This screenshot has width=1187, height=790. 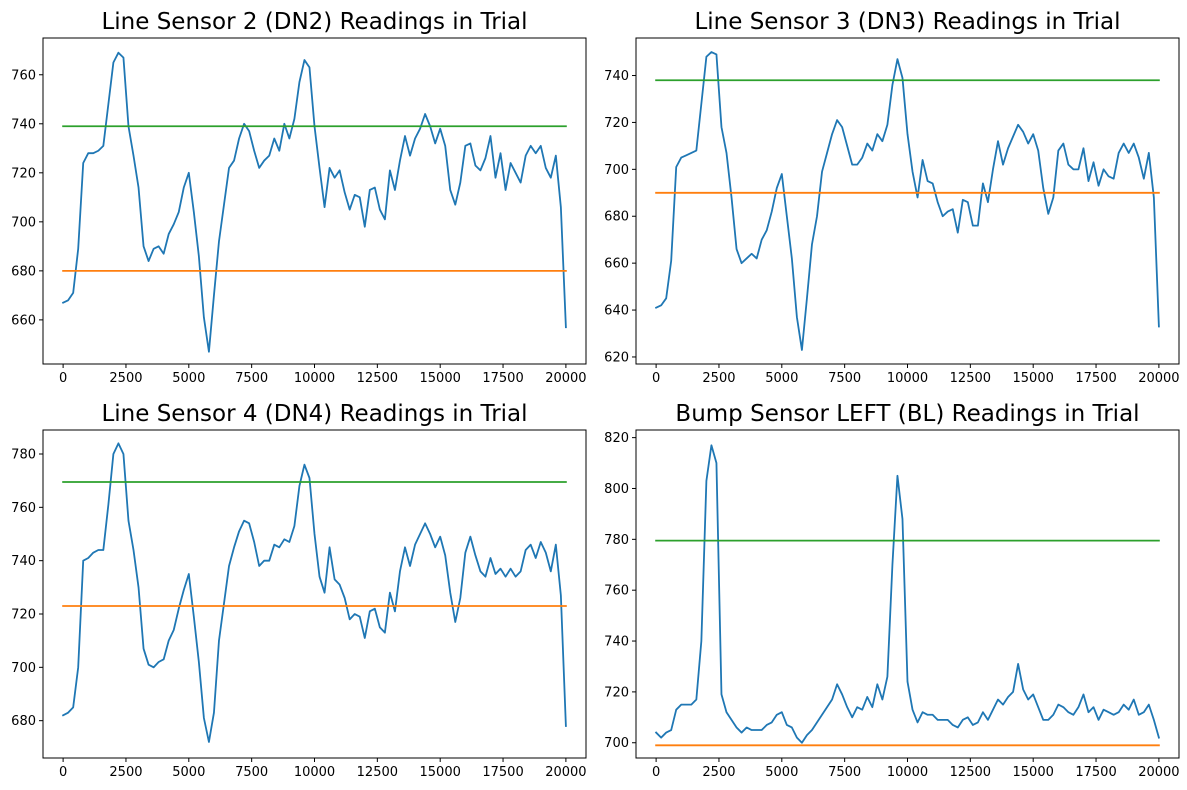 What do you see at coordinates (616, 489) in the screenshot?
I see `y-tick-label: 800` at bounding box center [616, 489].